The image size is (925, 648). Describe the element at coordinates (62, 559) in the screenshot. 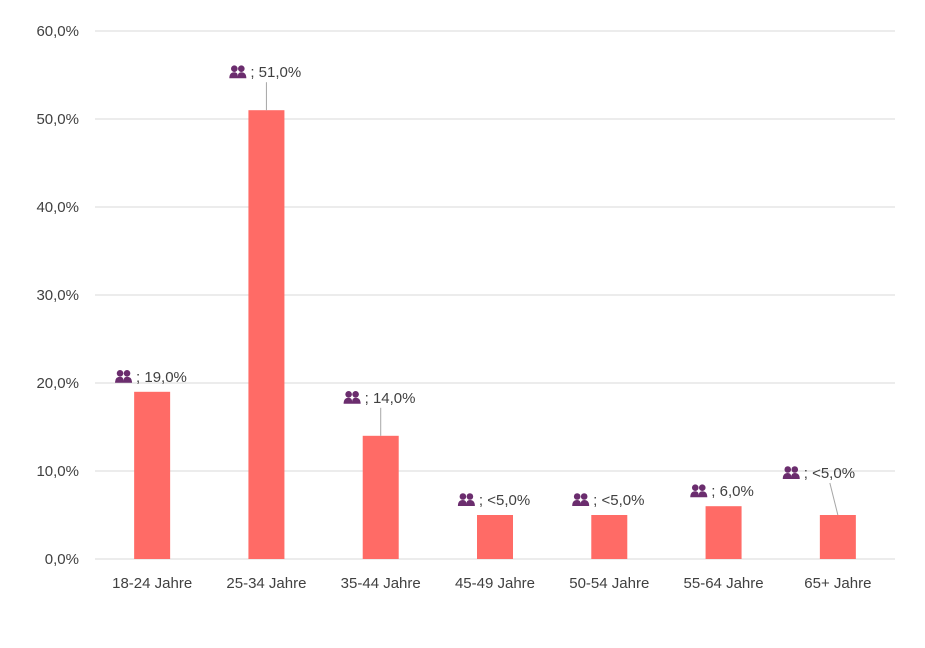

I see `y-tick-label: 0,0%` at that location.